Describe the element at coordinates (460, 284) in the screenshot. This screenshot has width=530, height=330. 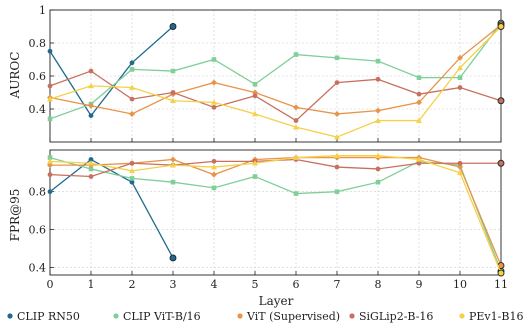
I see `x-tick-label: 10` at that location.